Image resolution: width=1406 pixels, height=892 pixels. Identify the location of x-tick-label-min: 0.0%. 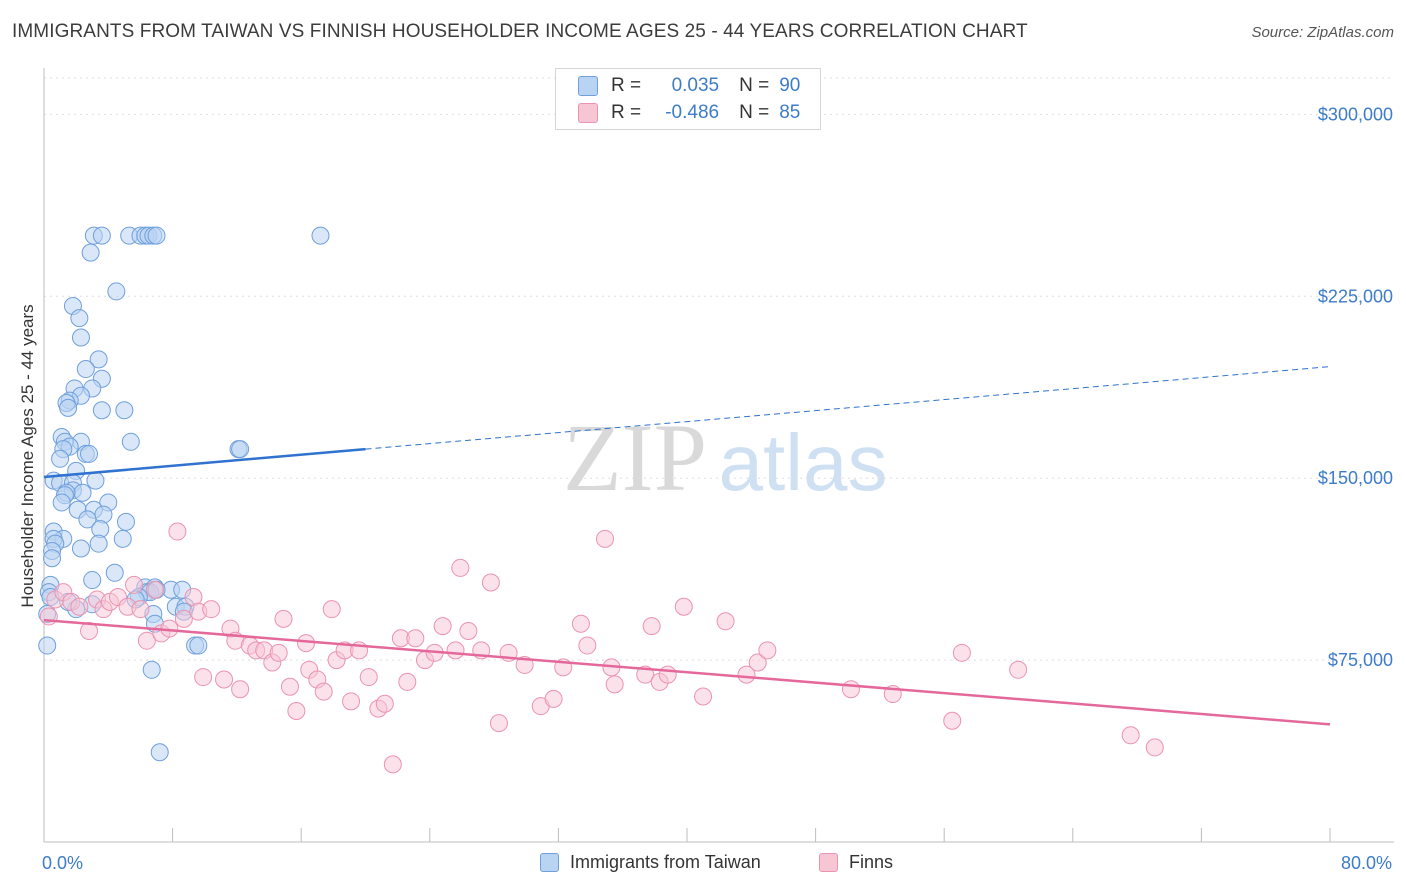
(63, 863).